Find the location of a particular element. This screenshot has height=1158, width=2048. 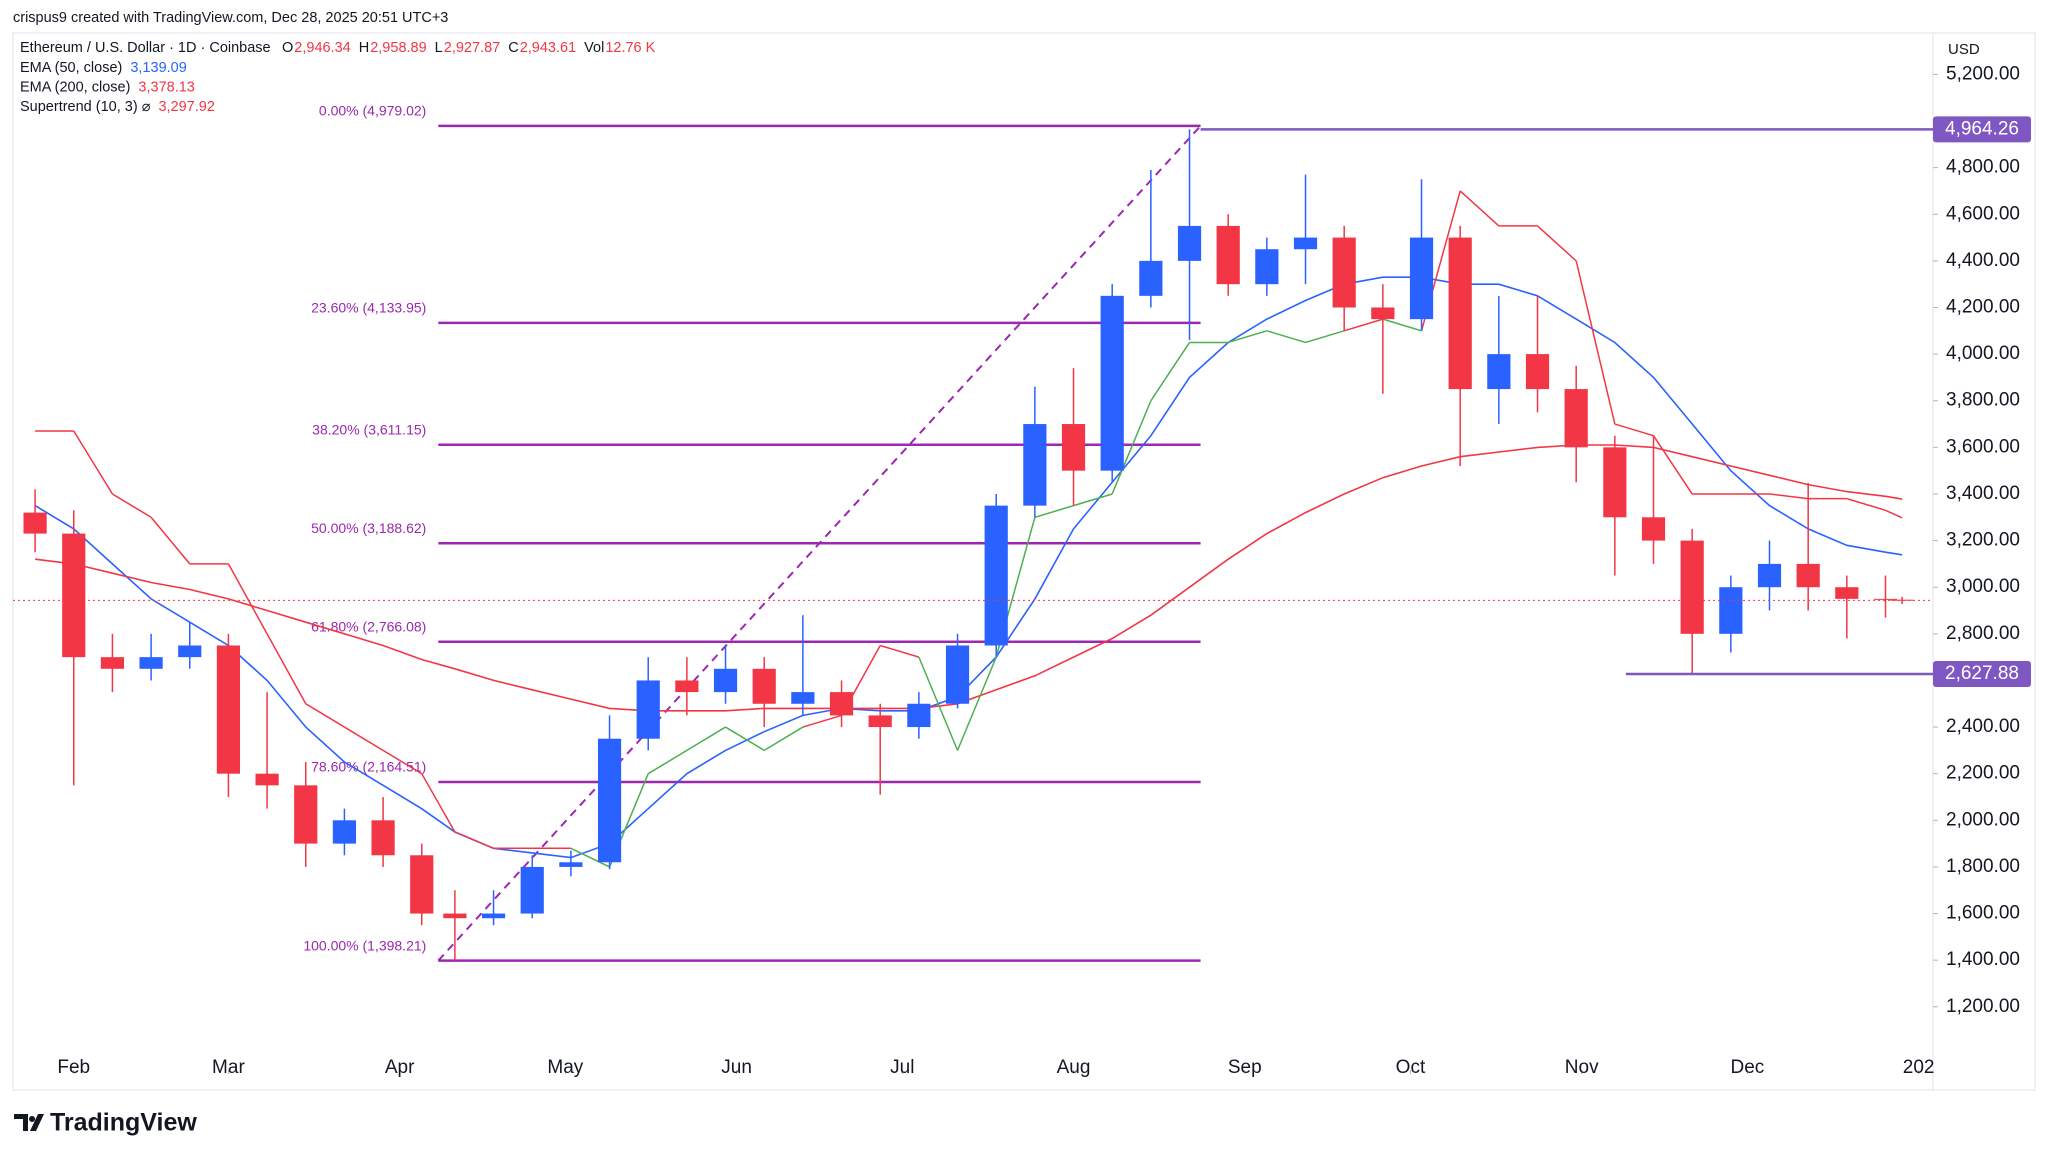

y-tick-label: 1,800.00 is located at coordinates (1983, 866).